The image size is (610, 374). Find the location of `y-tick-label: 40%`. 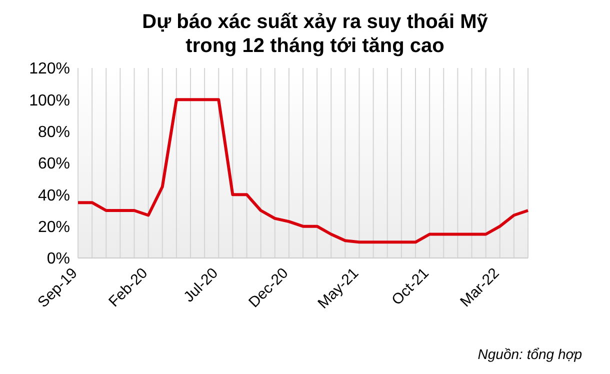

y-tick-label: 40% is located at coordinates (54, 195).